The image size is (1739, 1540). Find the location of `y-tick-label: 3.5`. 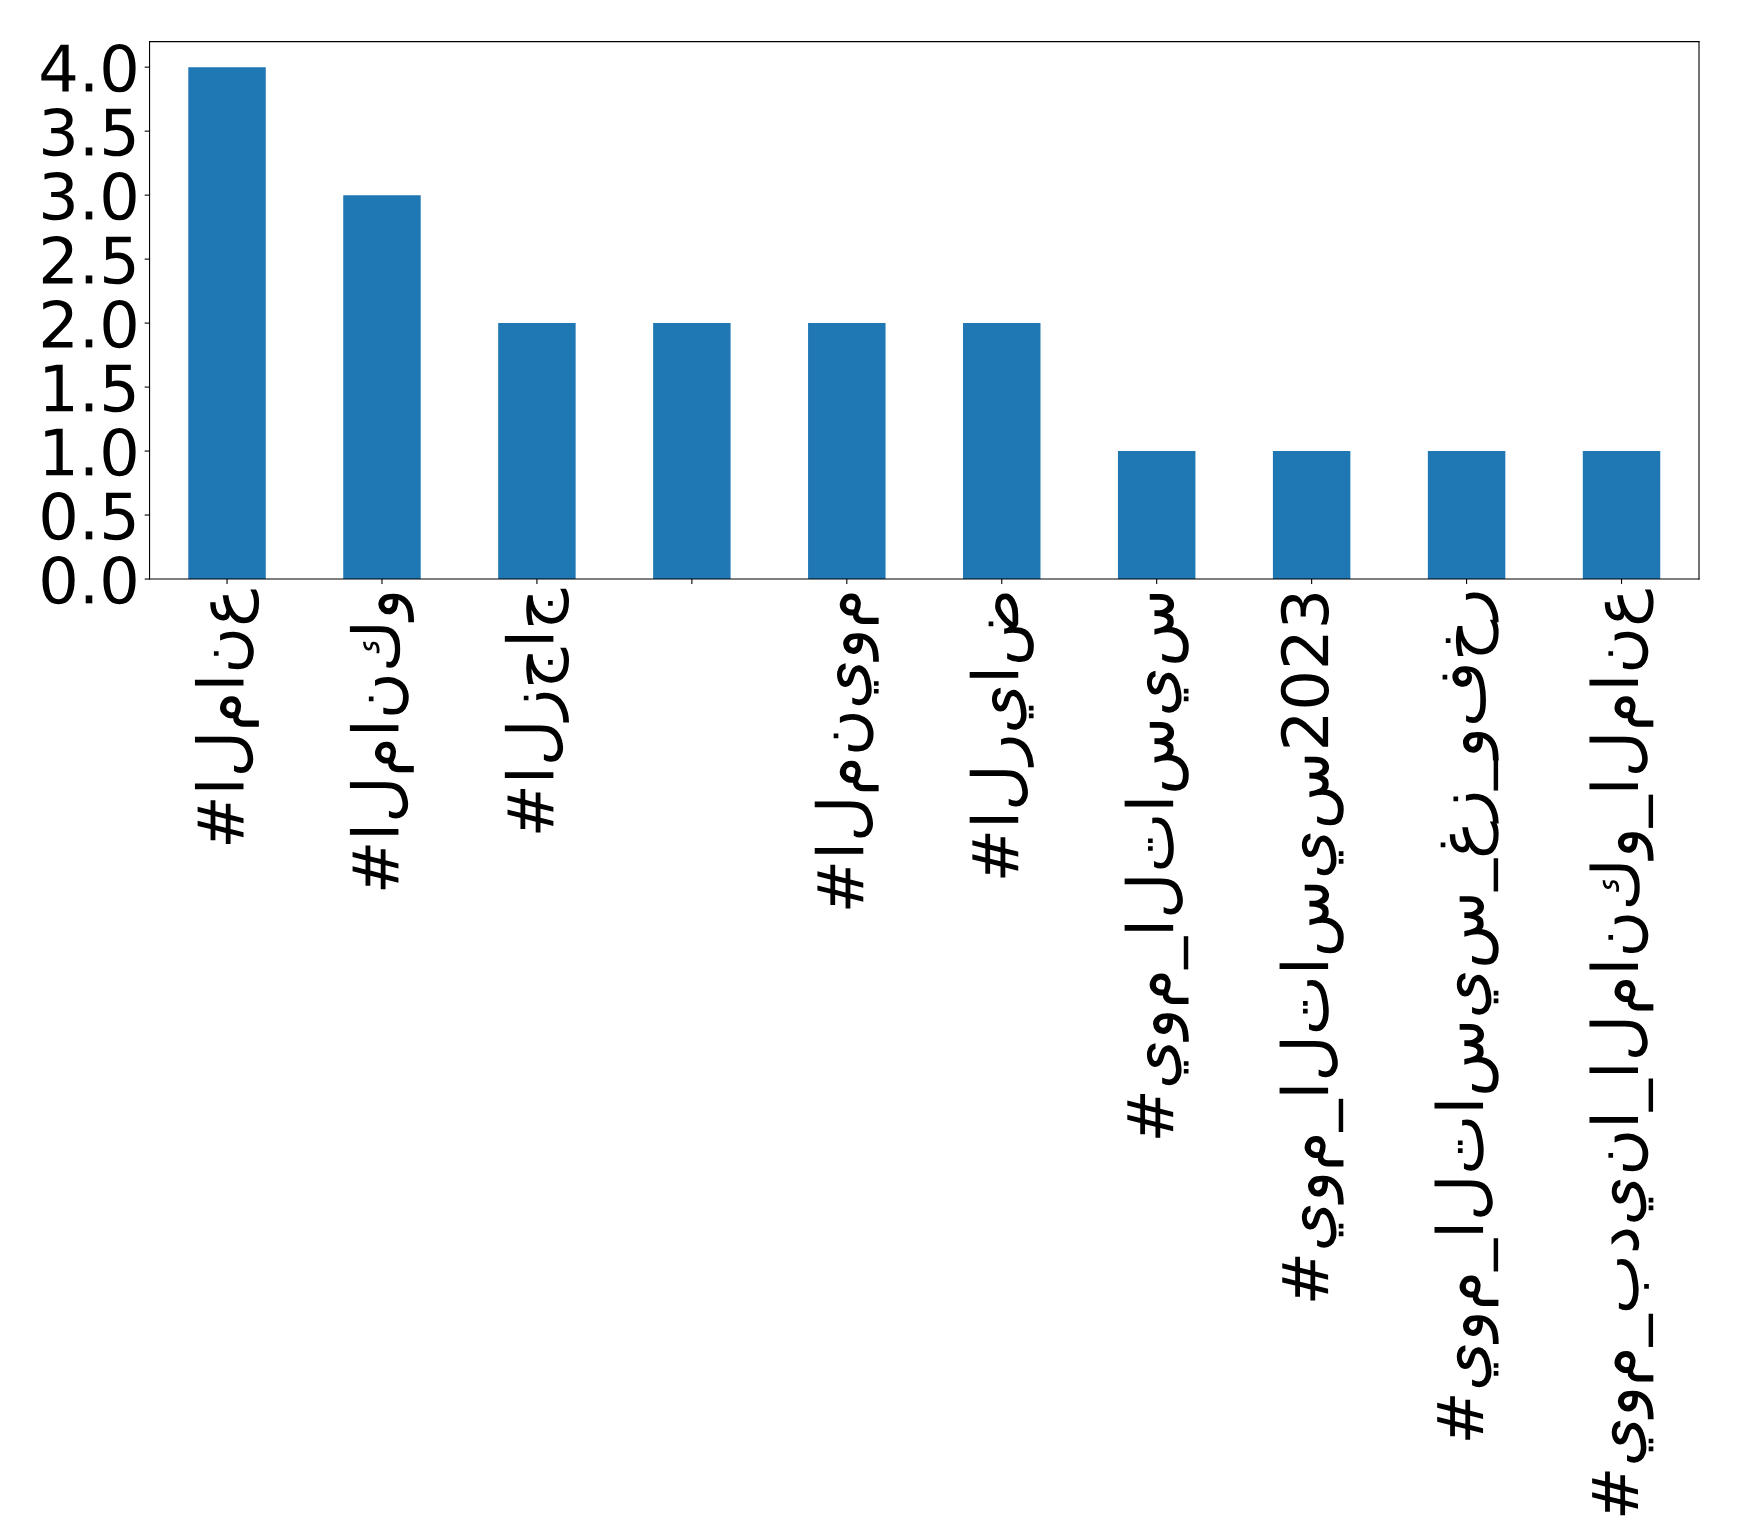

y-tick-label: 3.5 is located at coordinates (89, 132).